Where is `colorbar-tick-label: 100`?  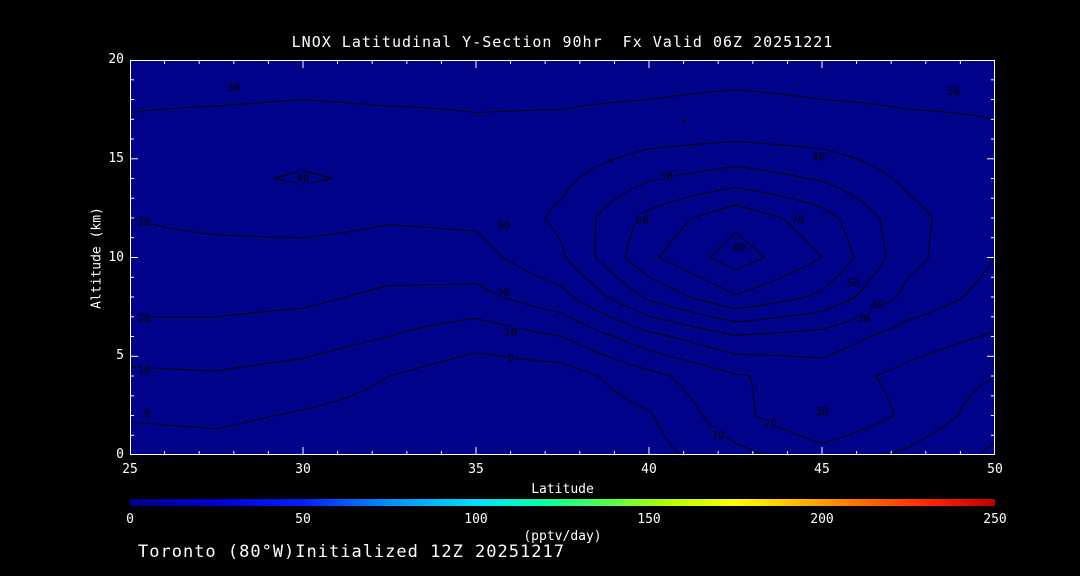
colorbar-tick-label: 100 is located at coordinates (476, 519).